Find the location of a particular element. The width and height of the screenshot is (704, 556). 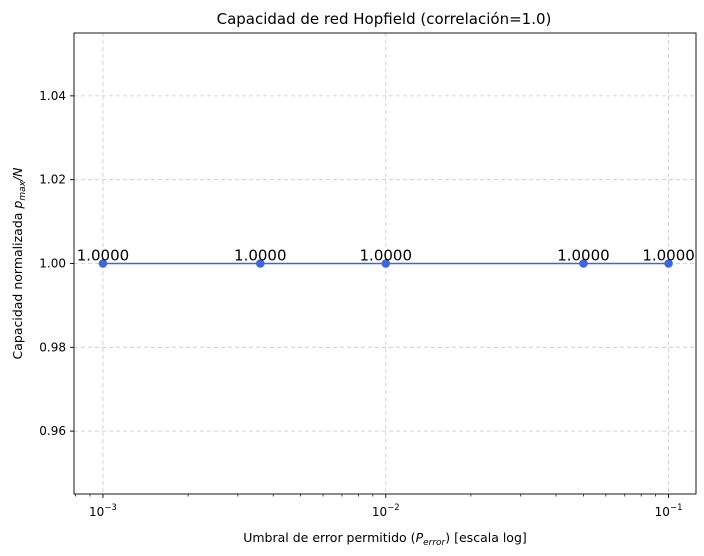

series-layer: 1.0000 1.0000 1.0000 1.0000 1.0000 is located at coordinates (386, 257).